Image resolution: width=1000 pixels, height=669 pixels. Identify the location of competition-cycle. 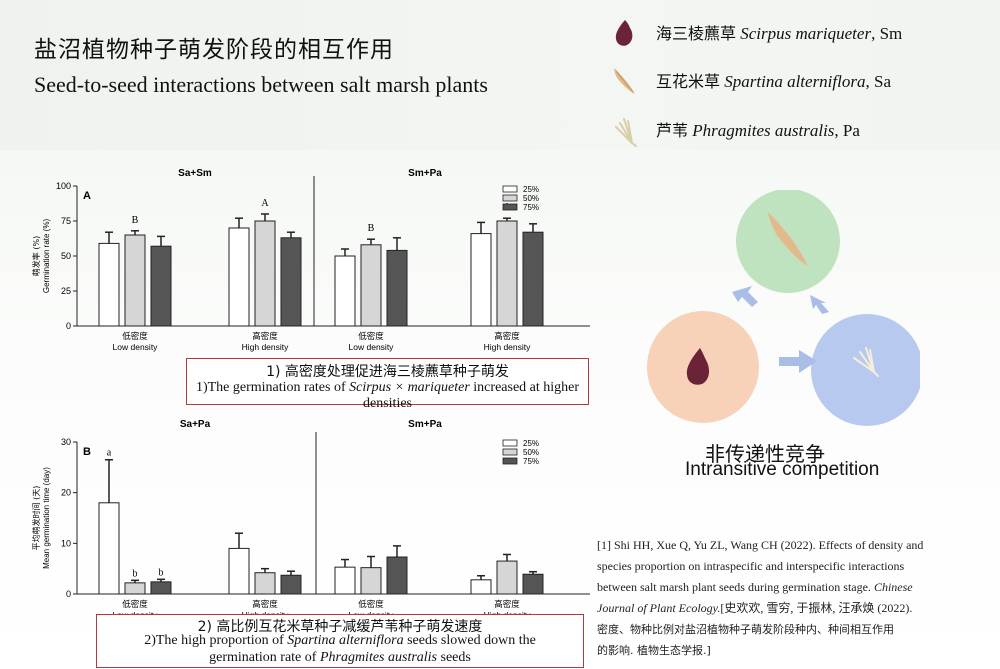
(783, 308).